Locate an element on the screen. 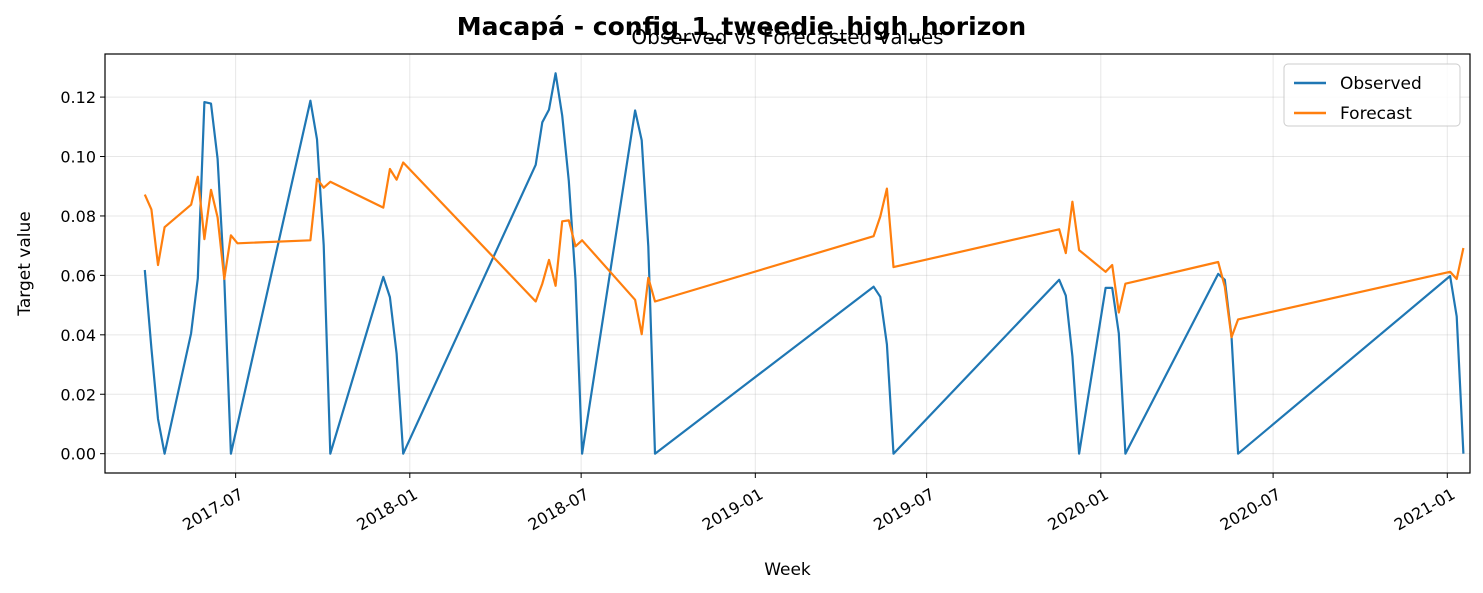  legend-box is located at coordinates (1372, 95).